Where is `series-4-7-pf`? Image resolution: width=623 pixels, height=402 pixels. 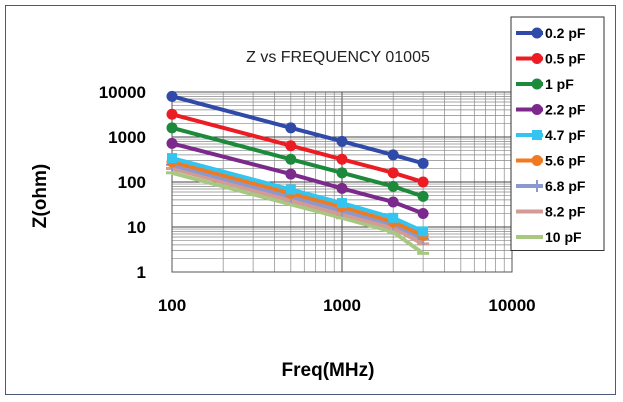 series-4-7-pf is located at coordinates (298, 195).